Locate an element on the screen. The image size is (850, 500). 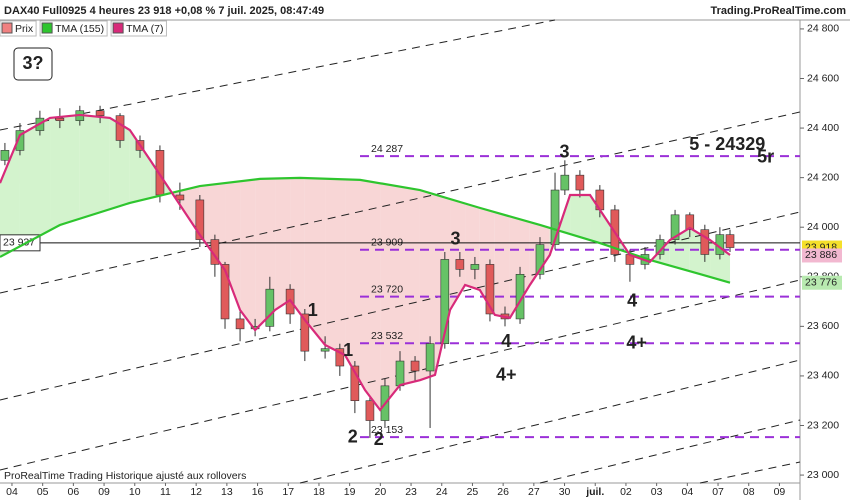
level-label: 23 720 is located at coordinates (387, 289).